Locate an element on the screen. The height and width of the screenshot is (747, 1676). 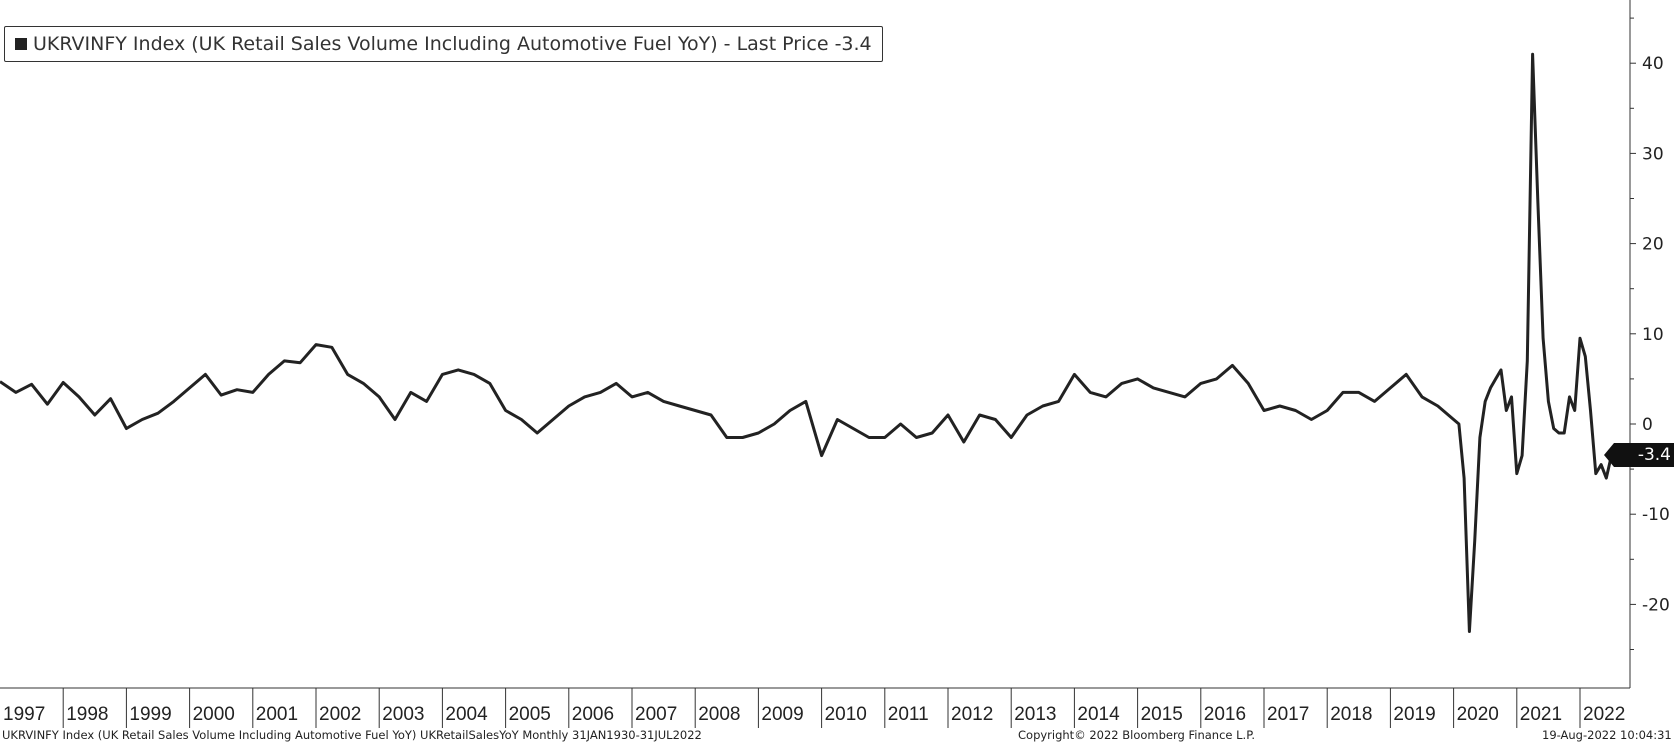
x-tick-label: 2007 is located at coordinates (656, 714).